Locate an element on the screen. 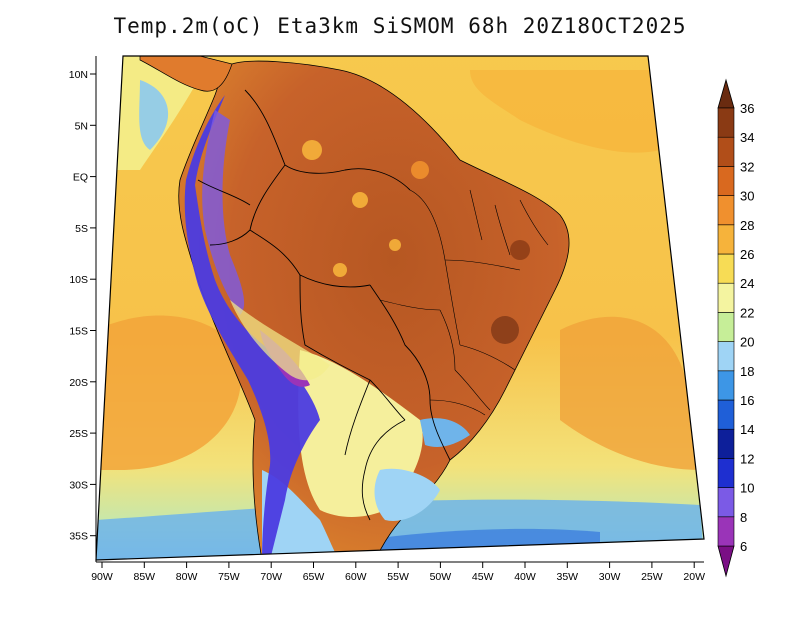 This screenshot has height=618, width=800. uruguay-cool-region is located at coordinates (407, 494).